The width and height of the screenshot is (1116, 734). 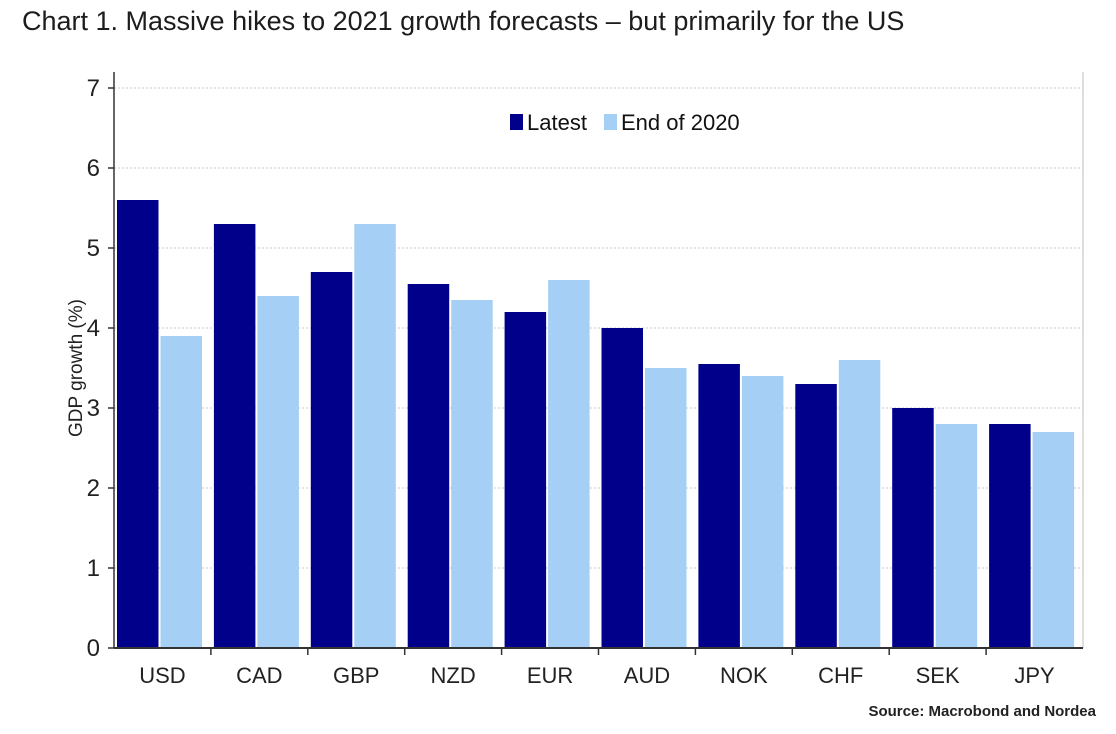 What do you see at coordinates (913, 528) in the screenshot?
I see `bar-sek-latest` at bounding box center [913, 528].